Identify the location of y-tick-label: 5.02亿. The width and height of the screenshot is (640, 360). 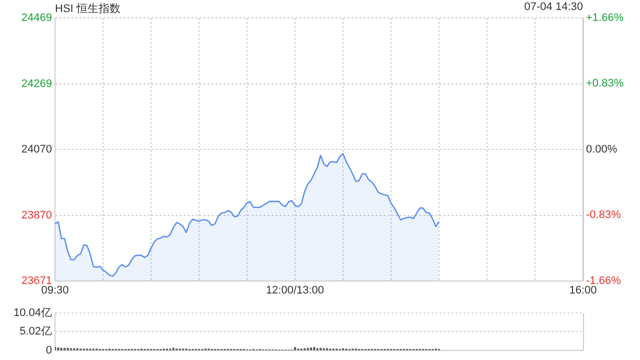
(36, 332).